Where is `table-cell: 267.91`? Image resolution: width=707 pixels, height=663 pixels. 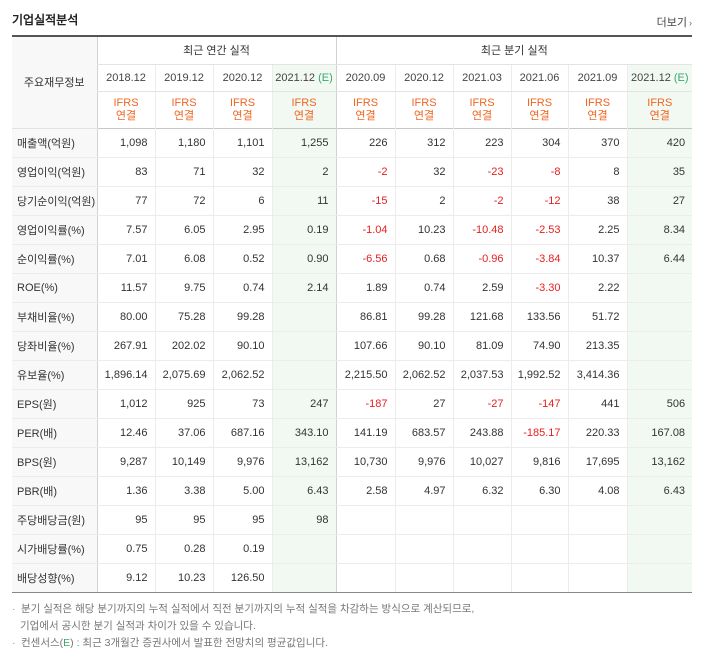
table-cell: 267.91 is located at coordinates (125, 346).